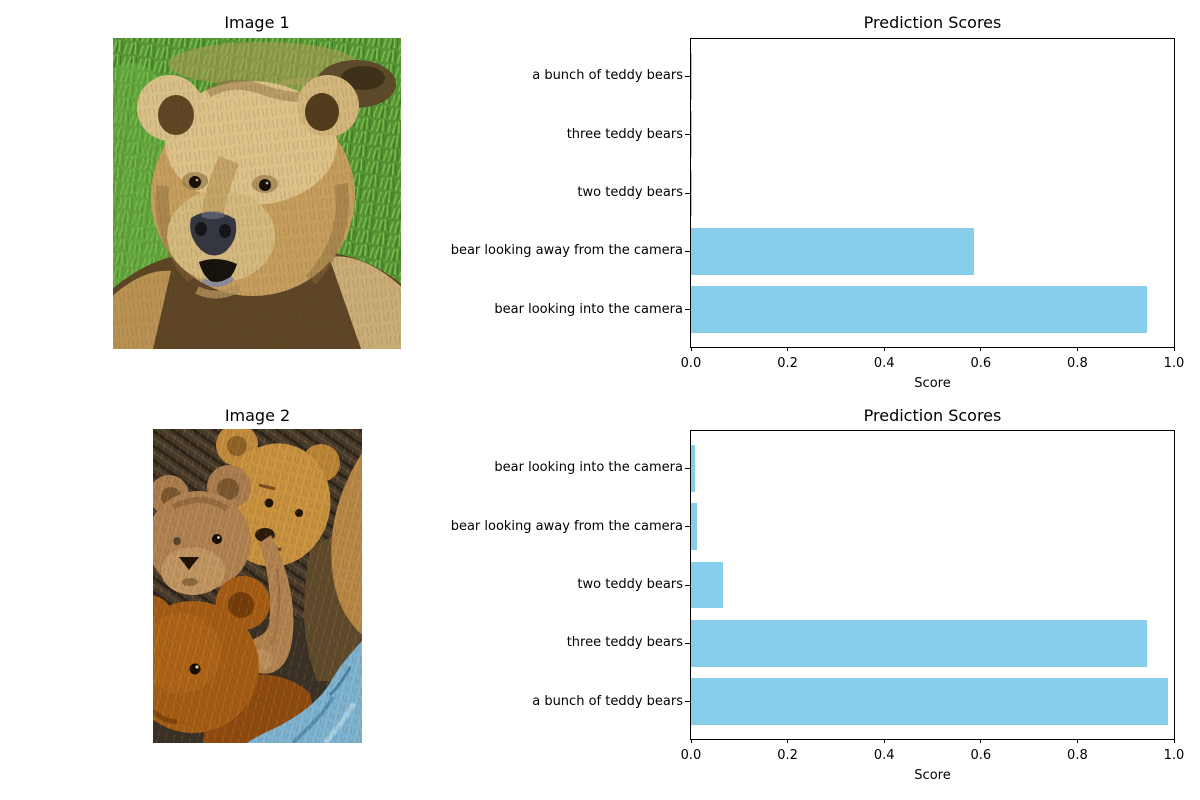 The width and height of the screenshot is (1200, 800). I want to click on chart-1-title: Prediction Scores, so click(932, 22).